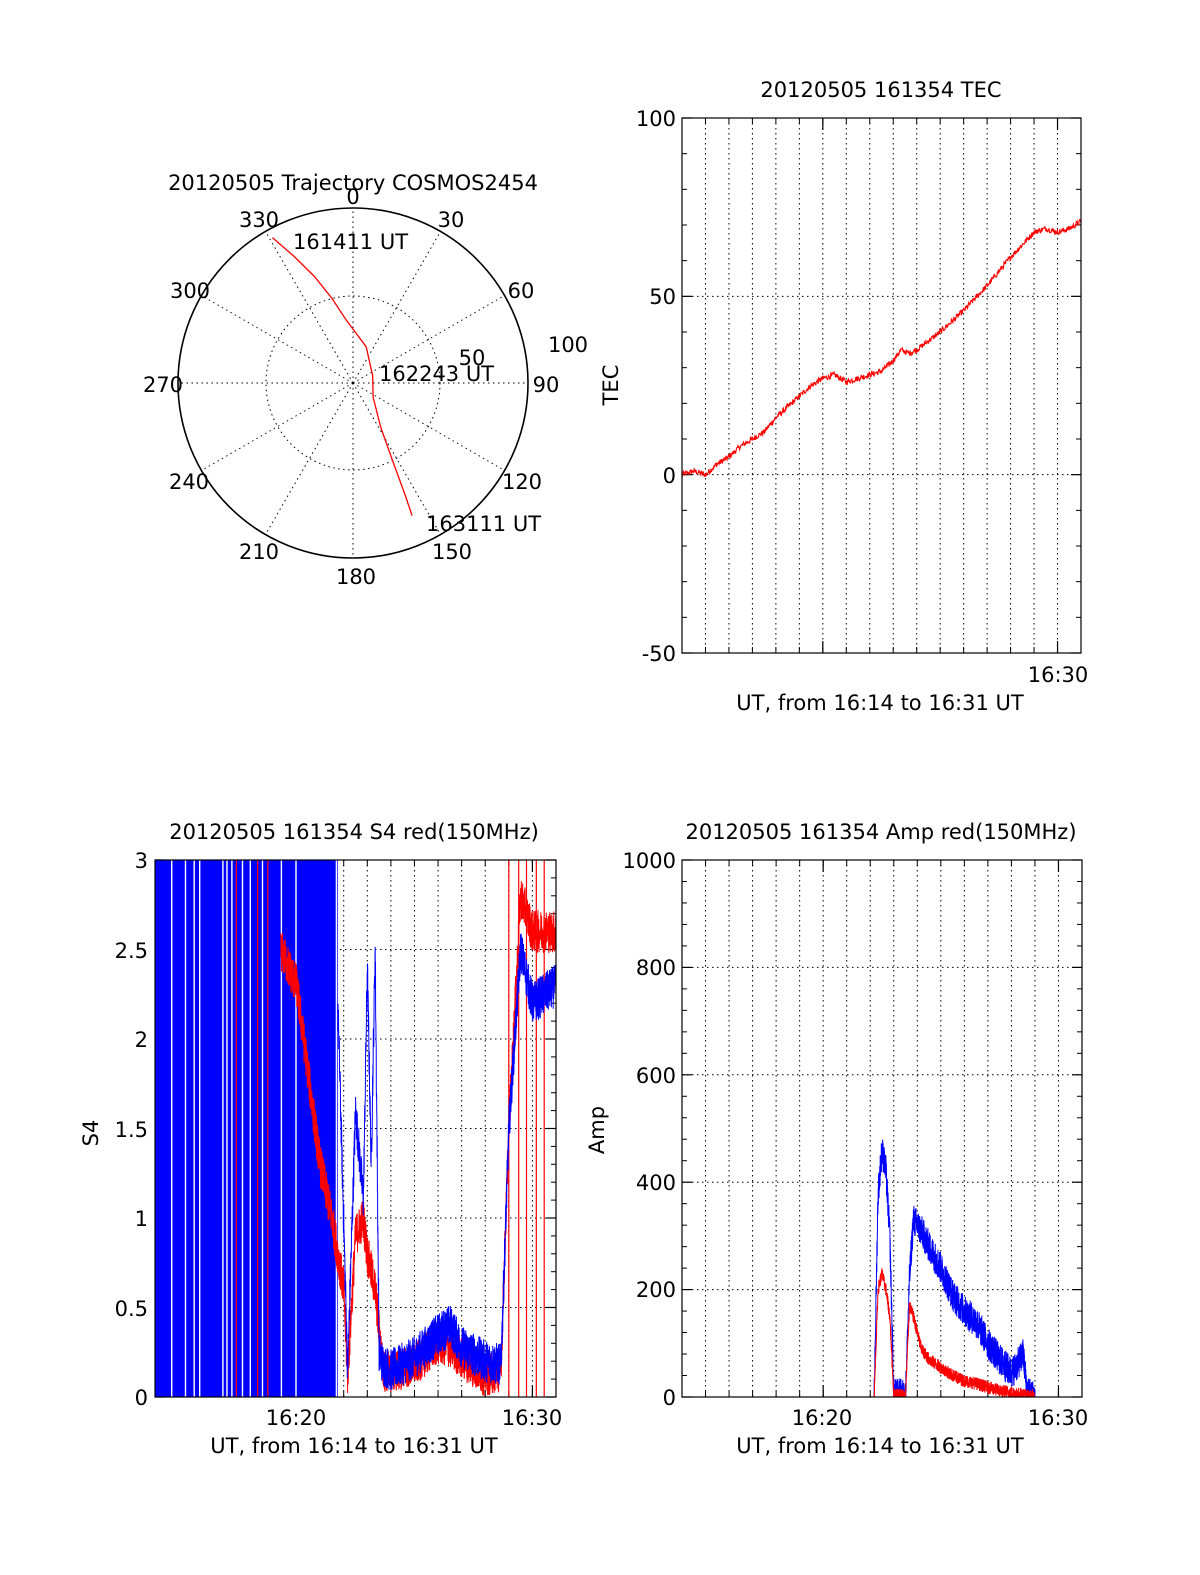 Image resolution: width=1200 pixels, height=1575 pixels. I want to click on s4-blue-series-line, so click(447, 1161).